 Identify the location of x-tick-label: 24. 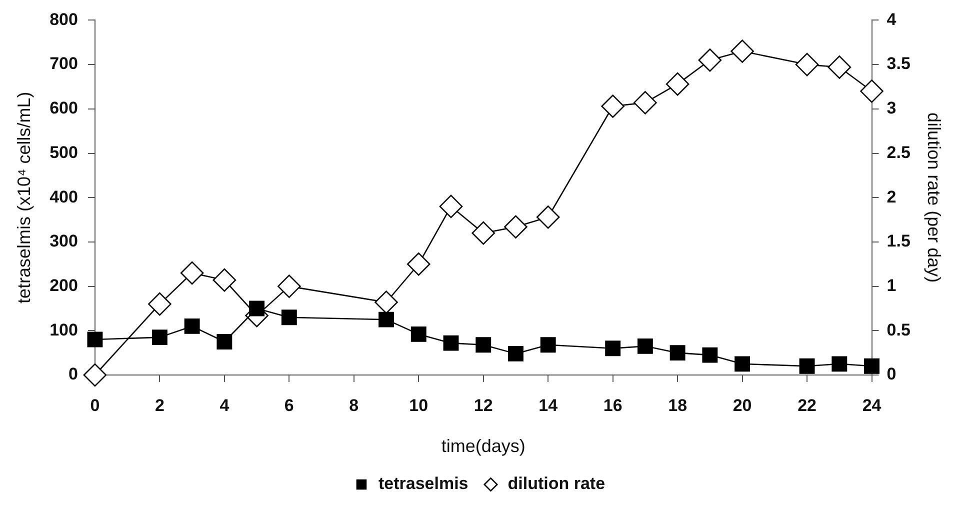
(872, 405).